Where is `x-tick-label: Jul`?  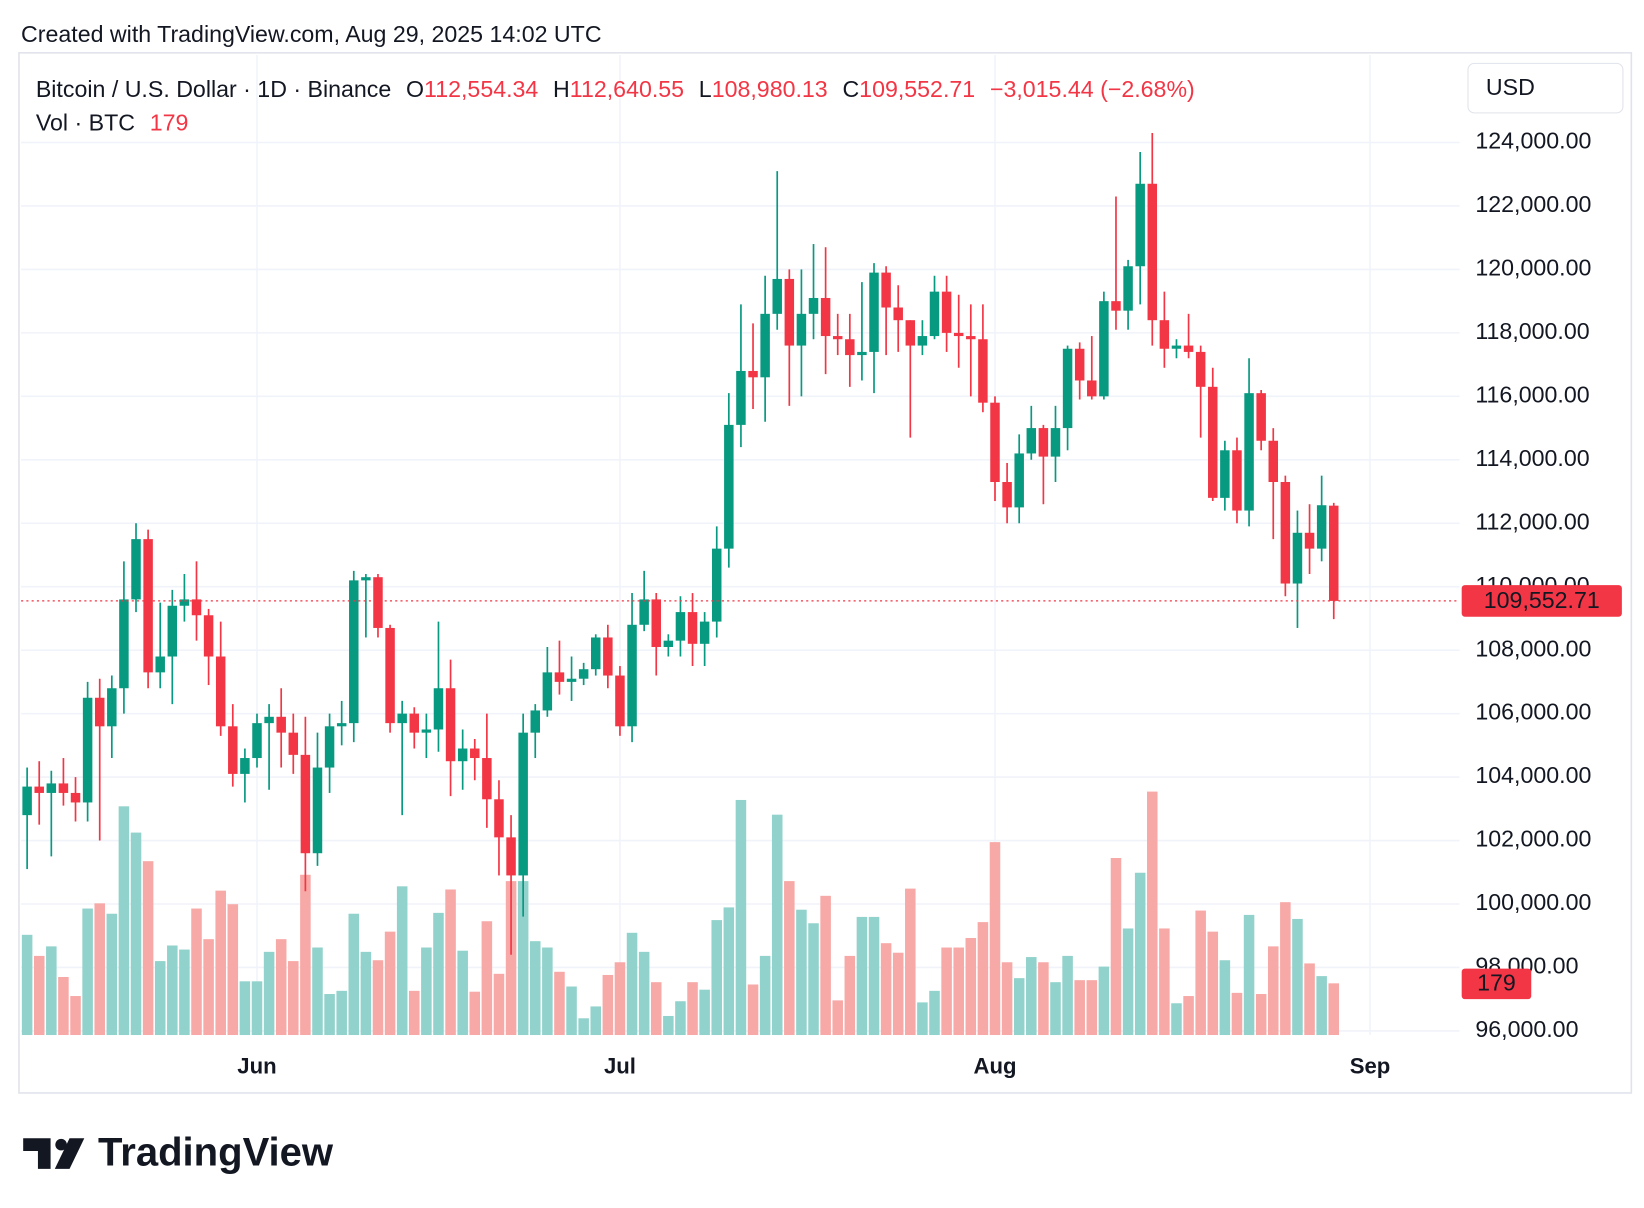
x-tick-label: Jul is located at coordinates (620, 1066).